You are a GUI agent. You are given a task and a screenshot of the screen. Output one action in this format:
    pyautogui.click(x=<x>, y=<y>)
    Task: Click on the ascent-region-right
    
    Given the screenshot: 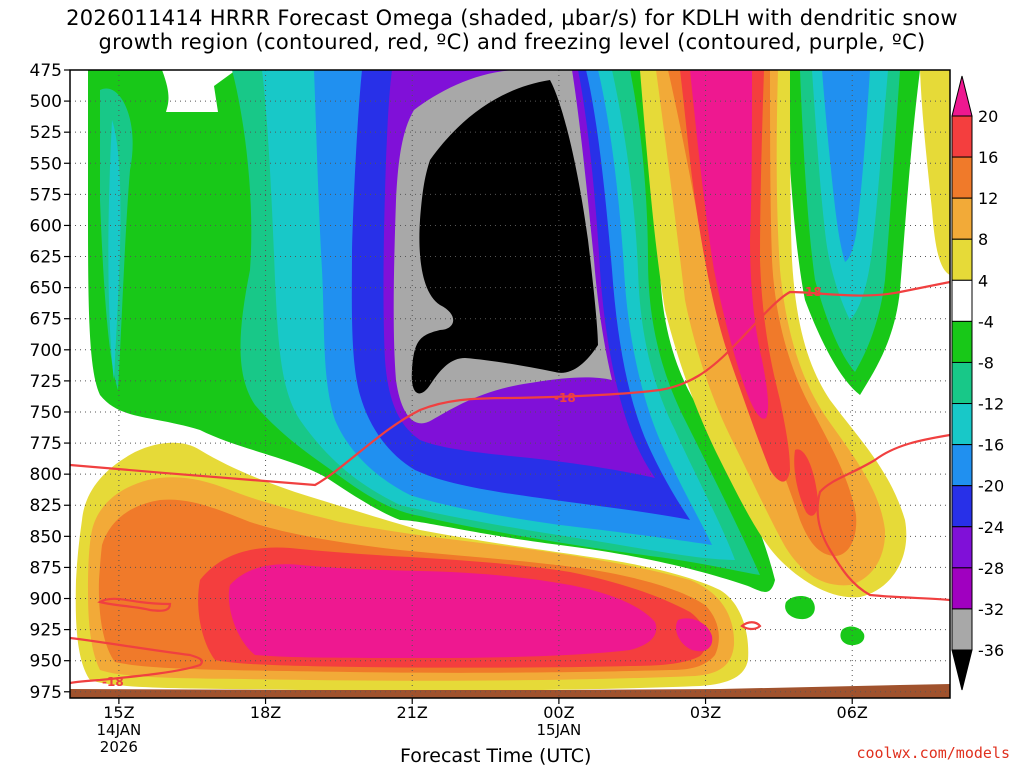 What is the action you would take?
    pyautogui.click(x=852, y=358)
    